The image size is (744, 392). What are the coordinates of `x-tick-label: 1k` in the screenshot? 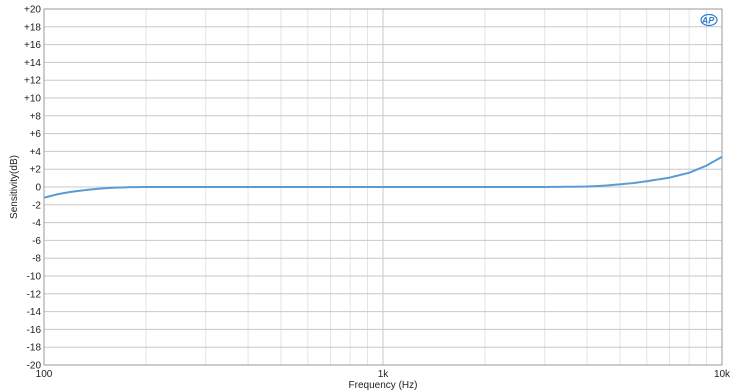 It's located at (384, 374).